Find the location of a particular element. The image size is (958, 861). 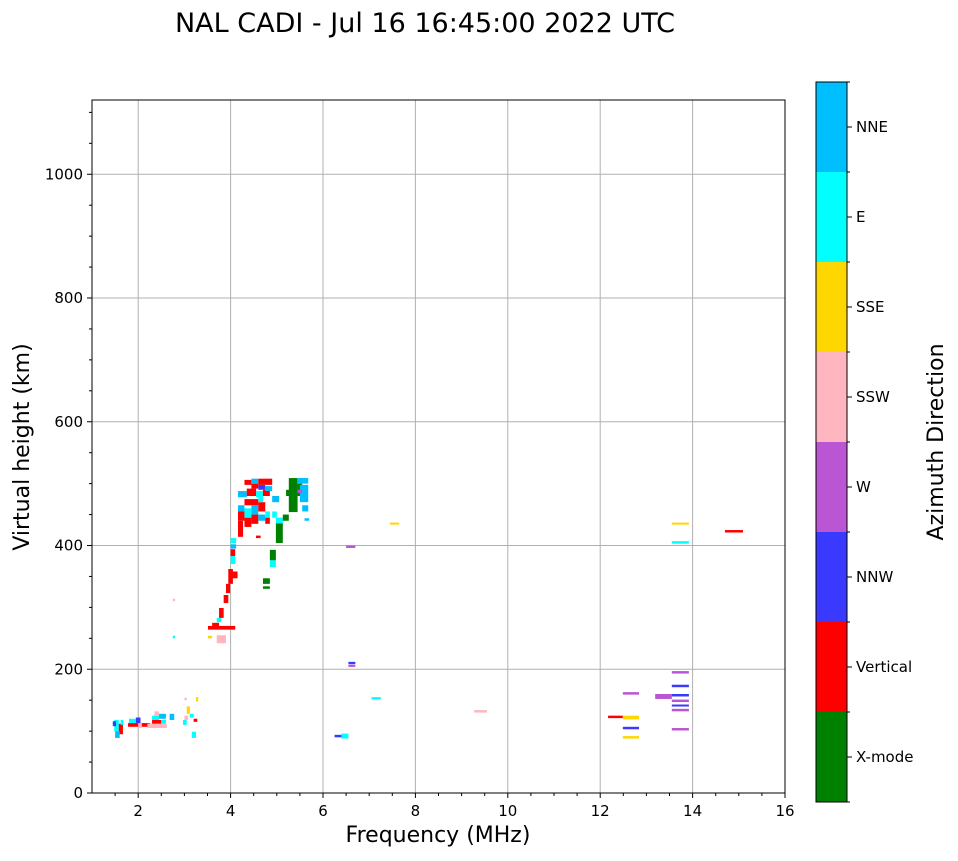

colorbar-swatch-e is located at coordinates (831, 217).